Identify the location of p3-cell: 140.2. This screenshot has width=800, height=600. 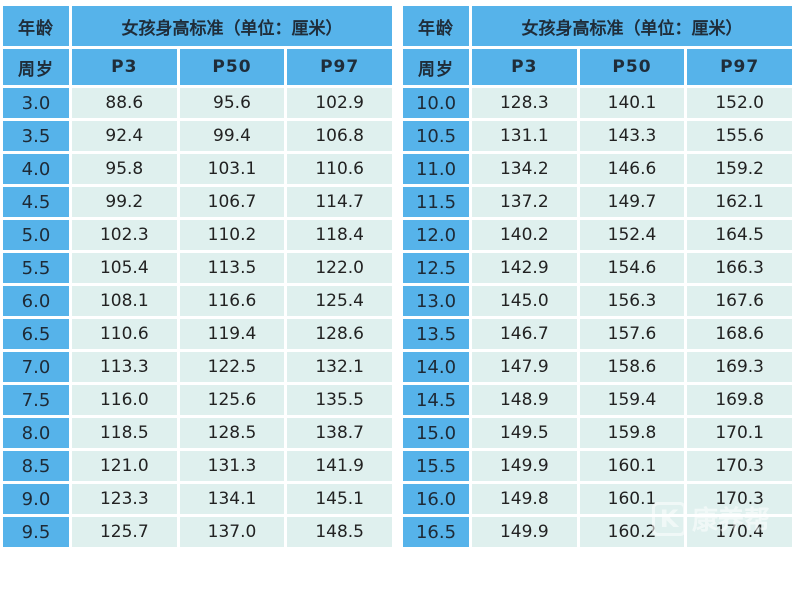
(524, 235).